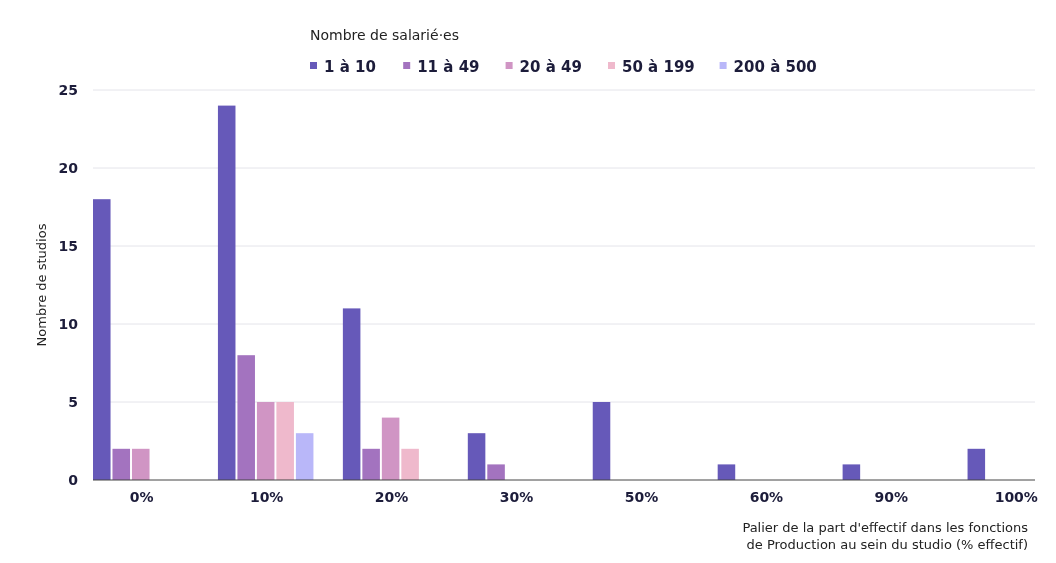  What do you see at coordinates (766, 497) in the screenshot?
I see `x-tick-label: 60%` at bounding box center [766, 497].